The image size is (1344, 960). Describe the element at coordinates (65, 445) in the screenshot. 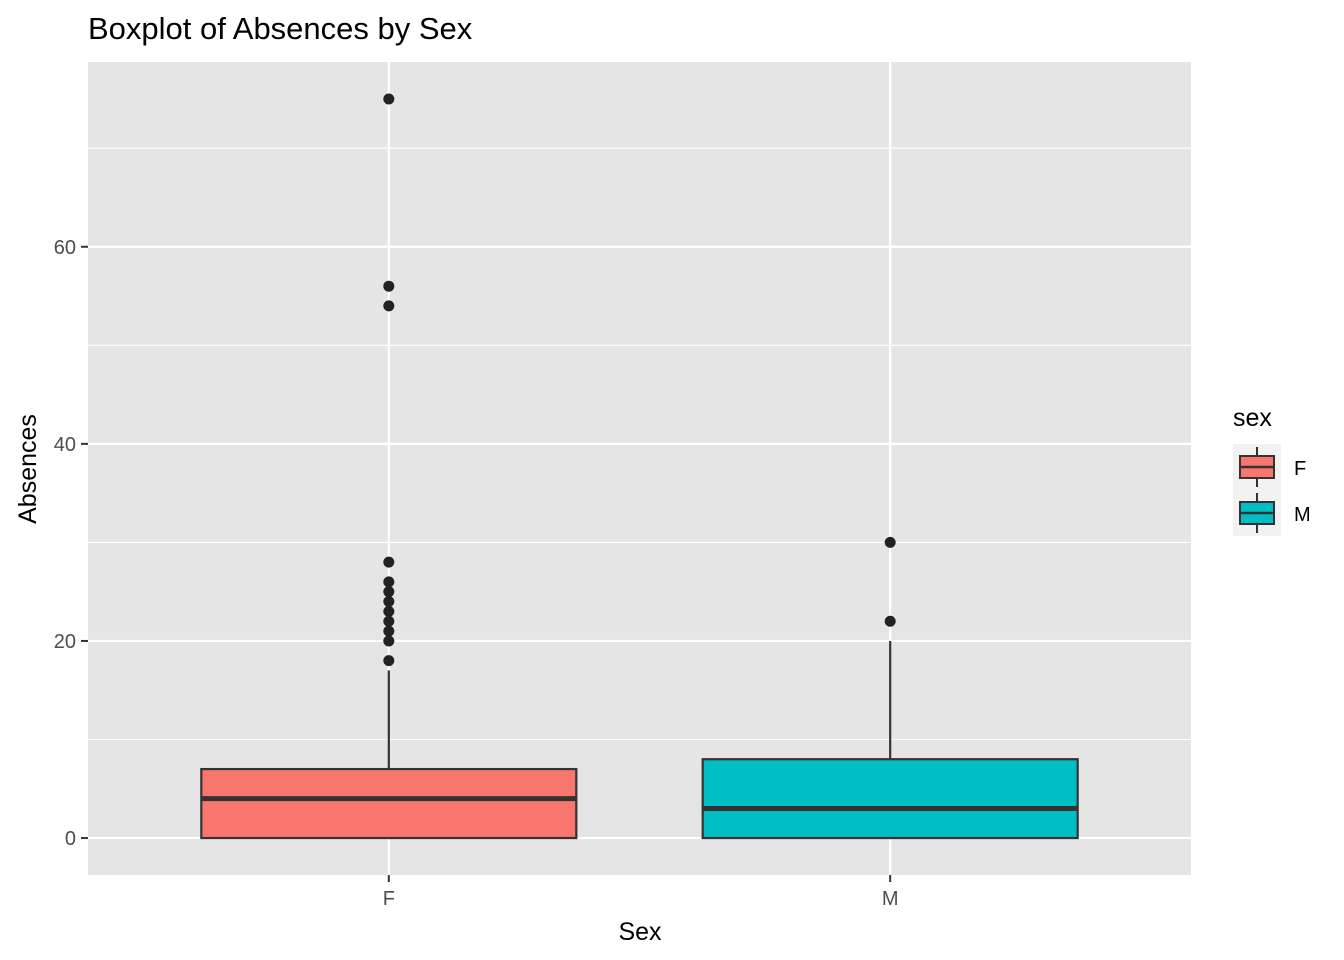

I see `y-tick-label: 40` at that location.